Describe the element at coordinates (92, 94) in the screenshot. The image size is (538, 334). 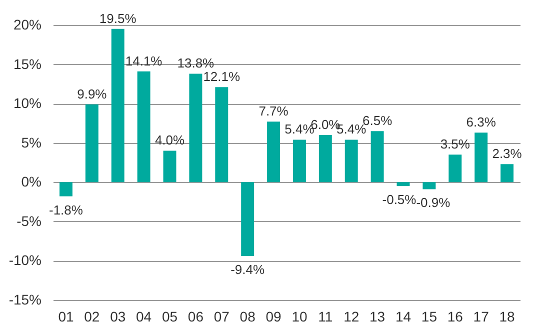
I see `data-label: 9.9%` at that location.